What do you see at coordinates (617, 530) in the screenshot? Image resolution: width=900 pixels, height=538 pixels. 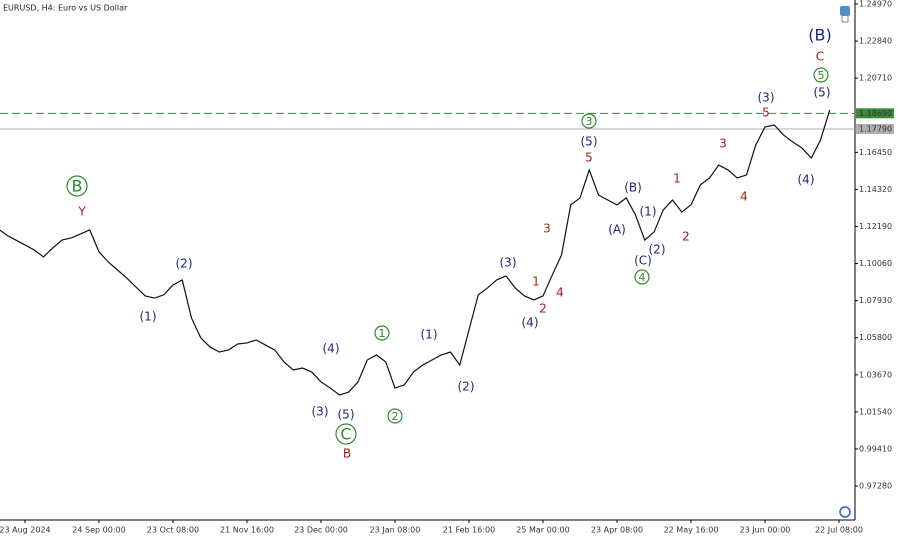 I see `x-tick-label: 23 Apr 08:00` at bounding box center [617, 530].